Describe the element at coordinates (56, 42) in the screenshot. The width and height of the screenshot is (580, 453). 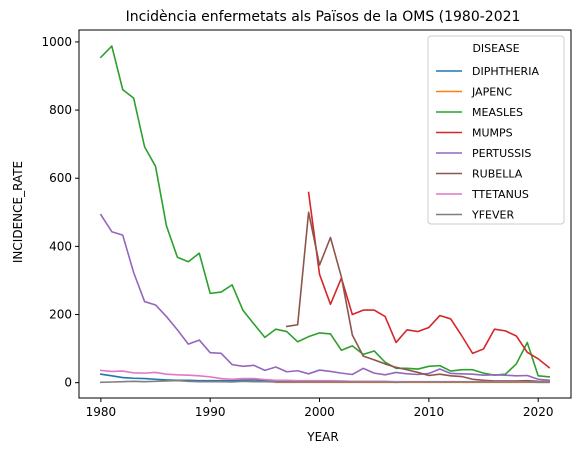
I see `y-tick-label: 1000` at that location.